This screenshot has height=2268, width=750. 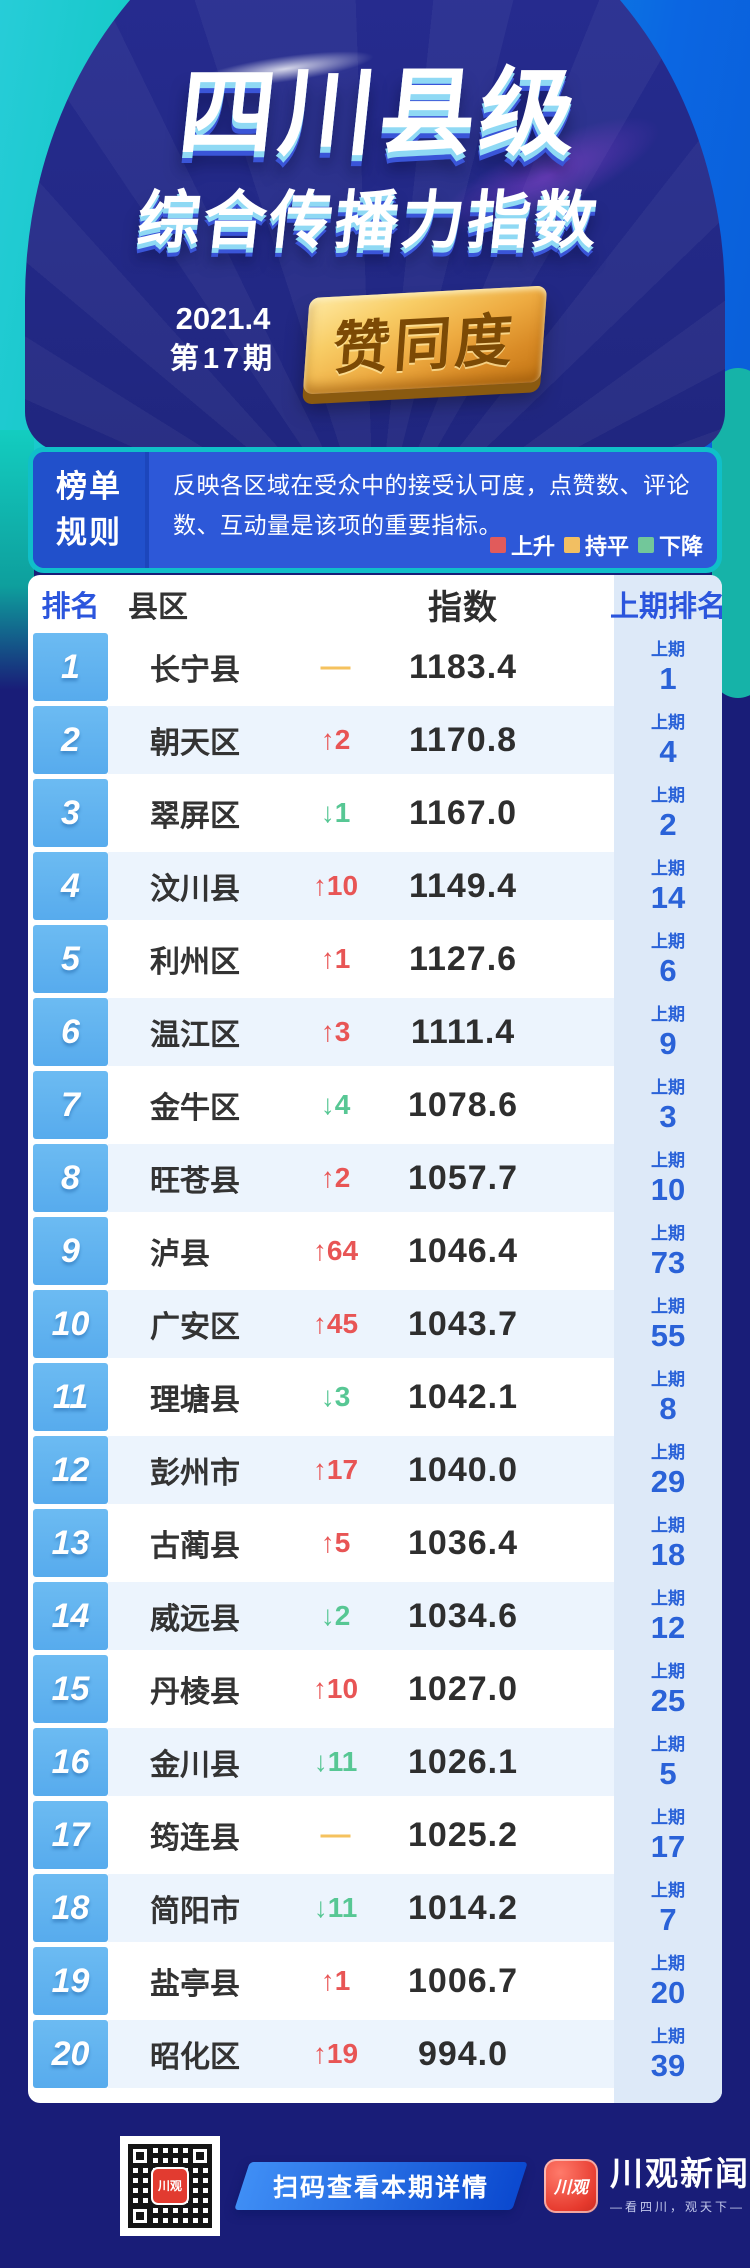 What do you see at coordinates (668, 1324) in the screenshot?
I see `prev-rank-cell: 上期 55` at bounding box center [668, 1324].